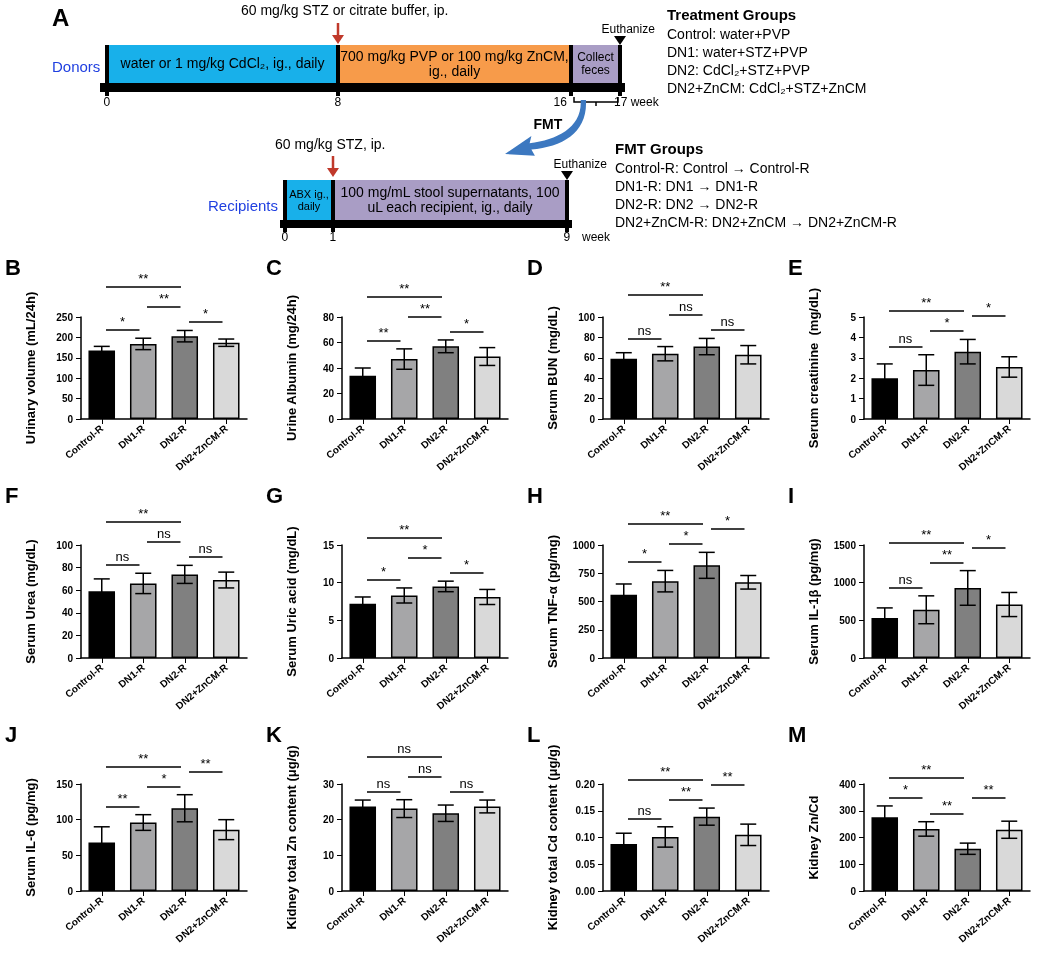 The height and width of the screenshot is (955, 1045). Describe the element at coordinates (274, 268) in the screenshot. I see `chart-title: C` at that location.